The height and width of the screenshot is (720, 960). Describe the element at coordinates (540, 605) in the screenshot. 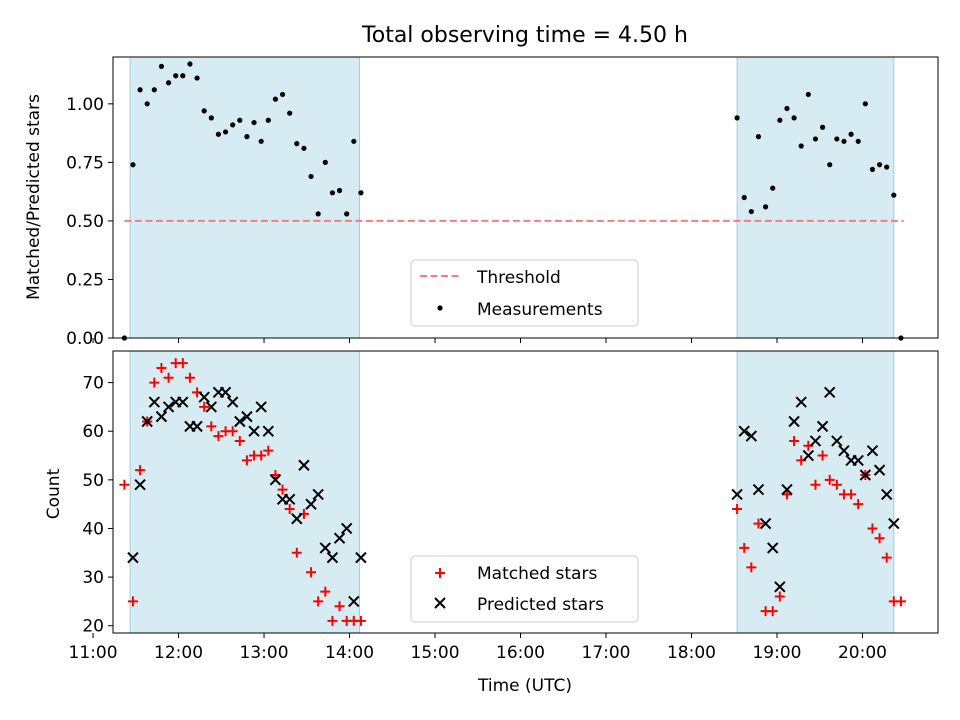

I see `legend-predicted-label: Predicted stars` at that location.